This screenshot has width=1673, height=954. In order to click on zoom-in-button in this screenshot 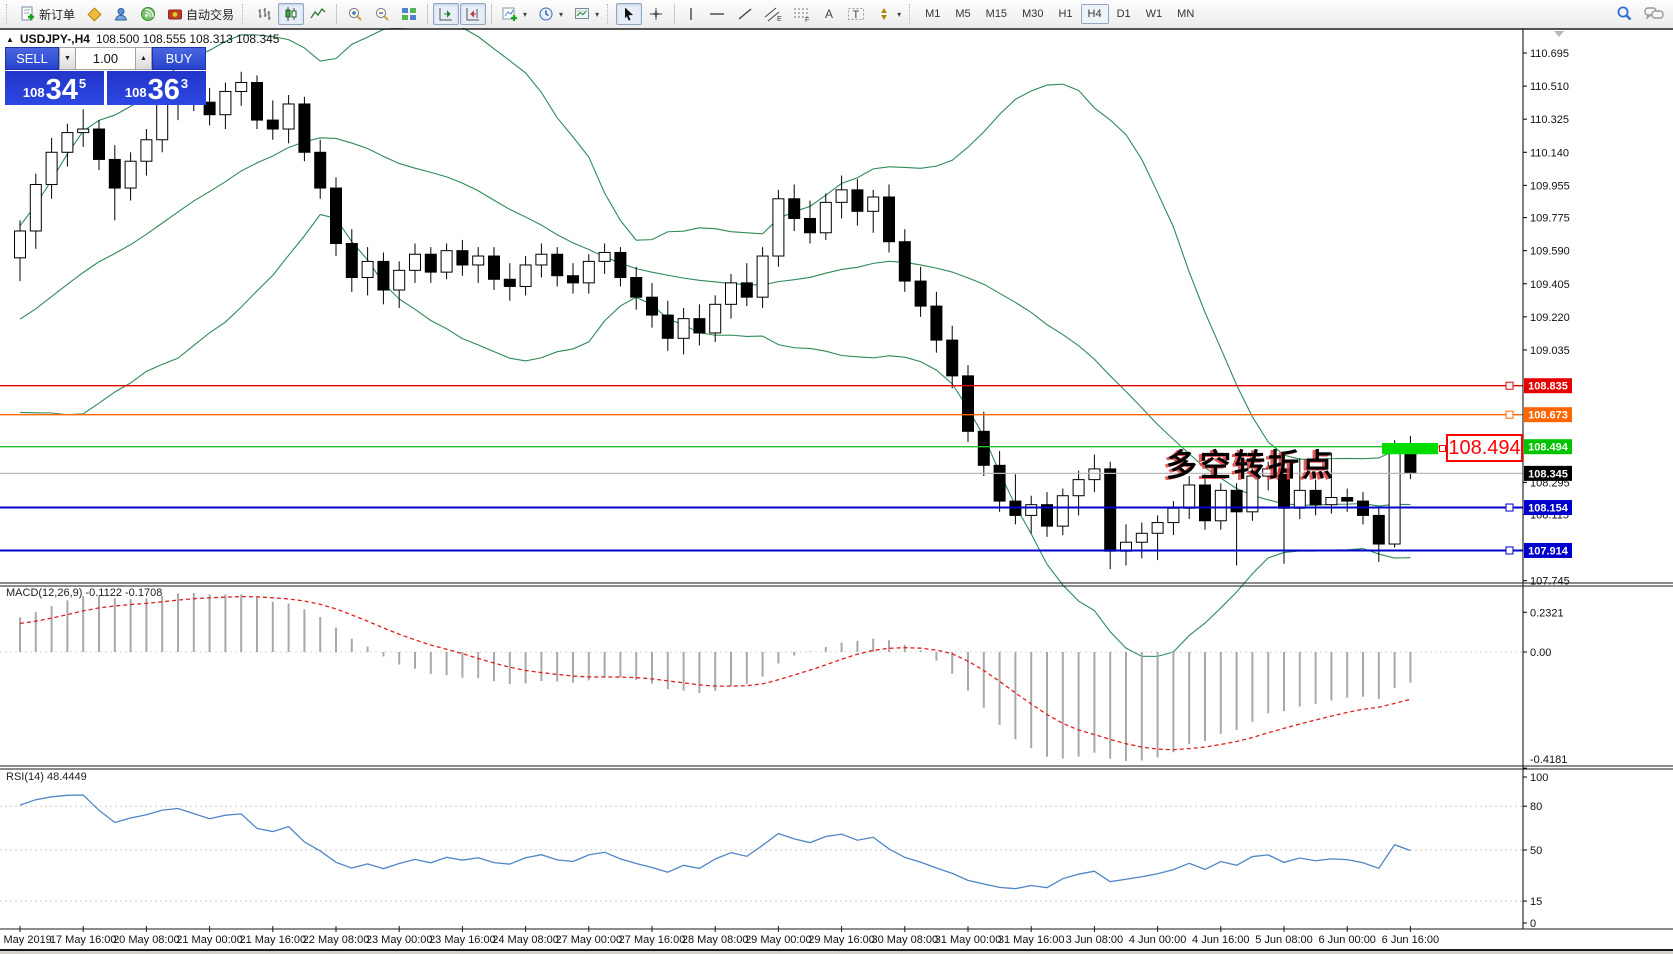, I will do `click(355, 14)`.